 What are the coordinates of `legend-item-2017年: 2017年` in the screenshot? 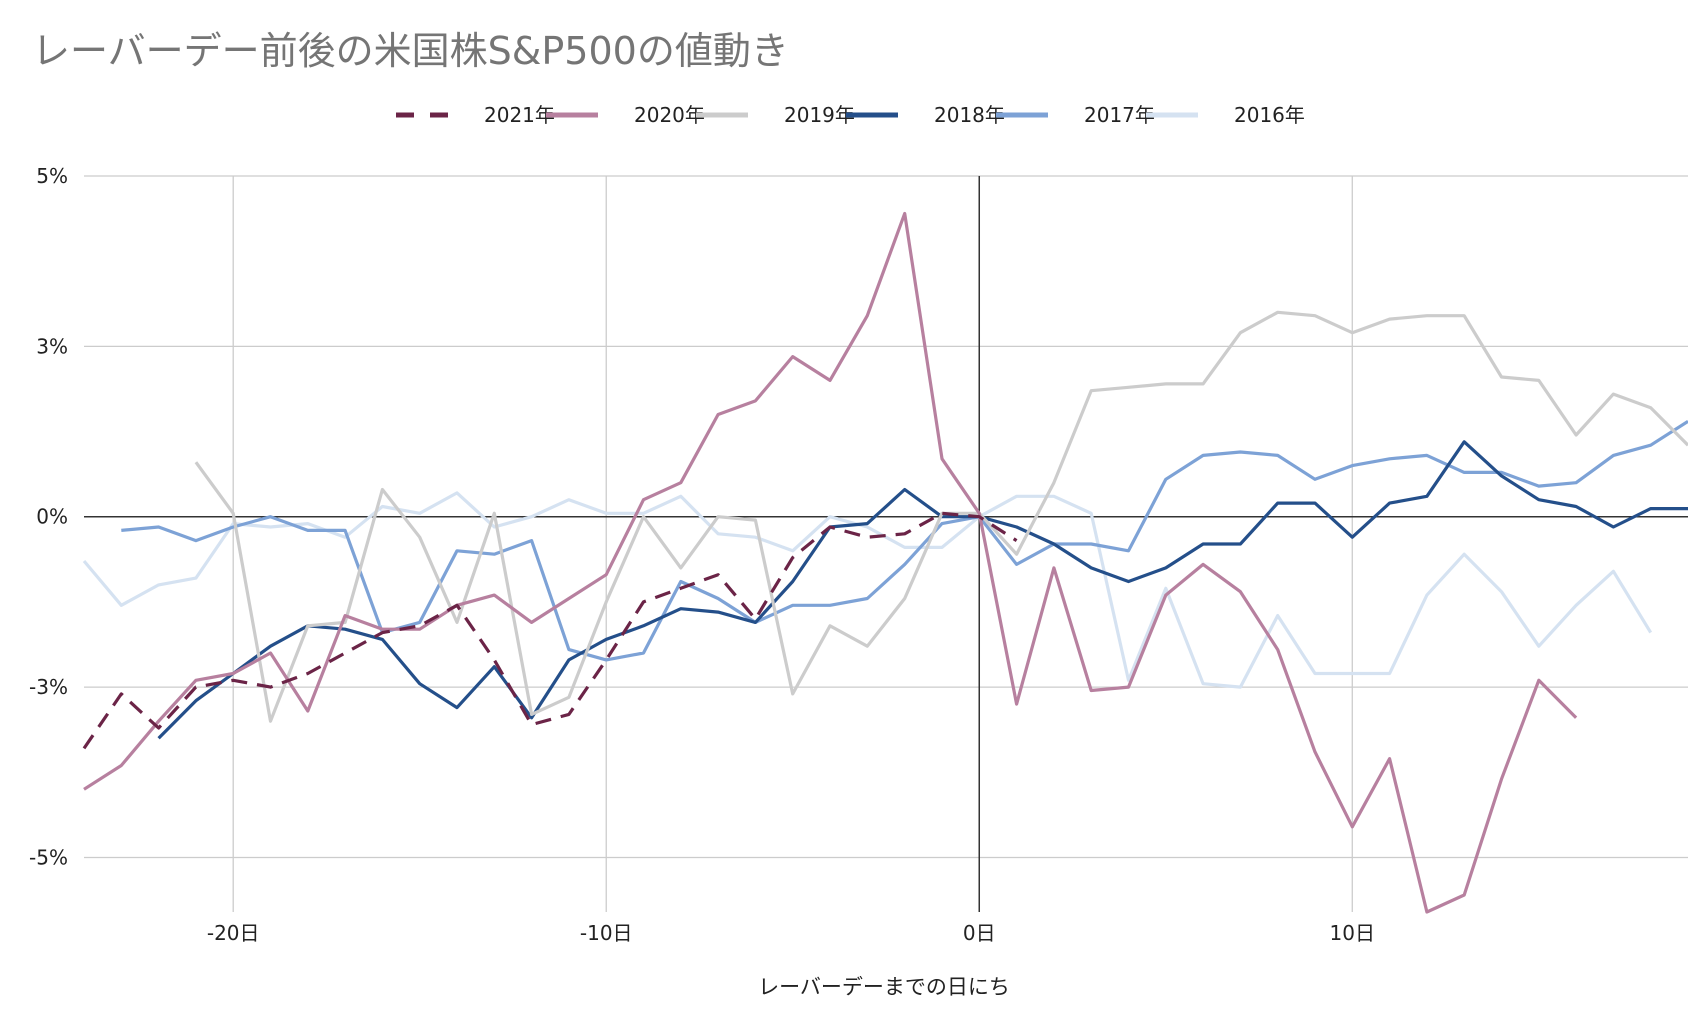 It's located at (1075, 115).